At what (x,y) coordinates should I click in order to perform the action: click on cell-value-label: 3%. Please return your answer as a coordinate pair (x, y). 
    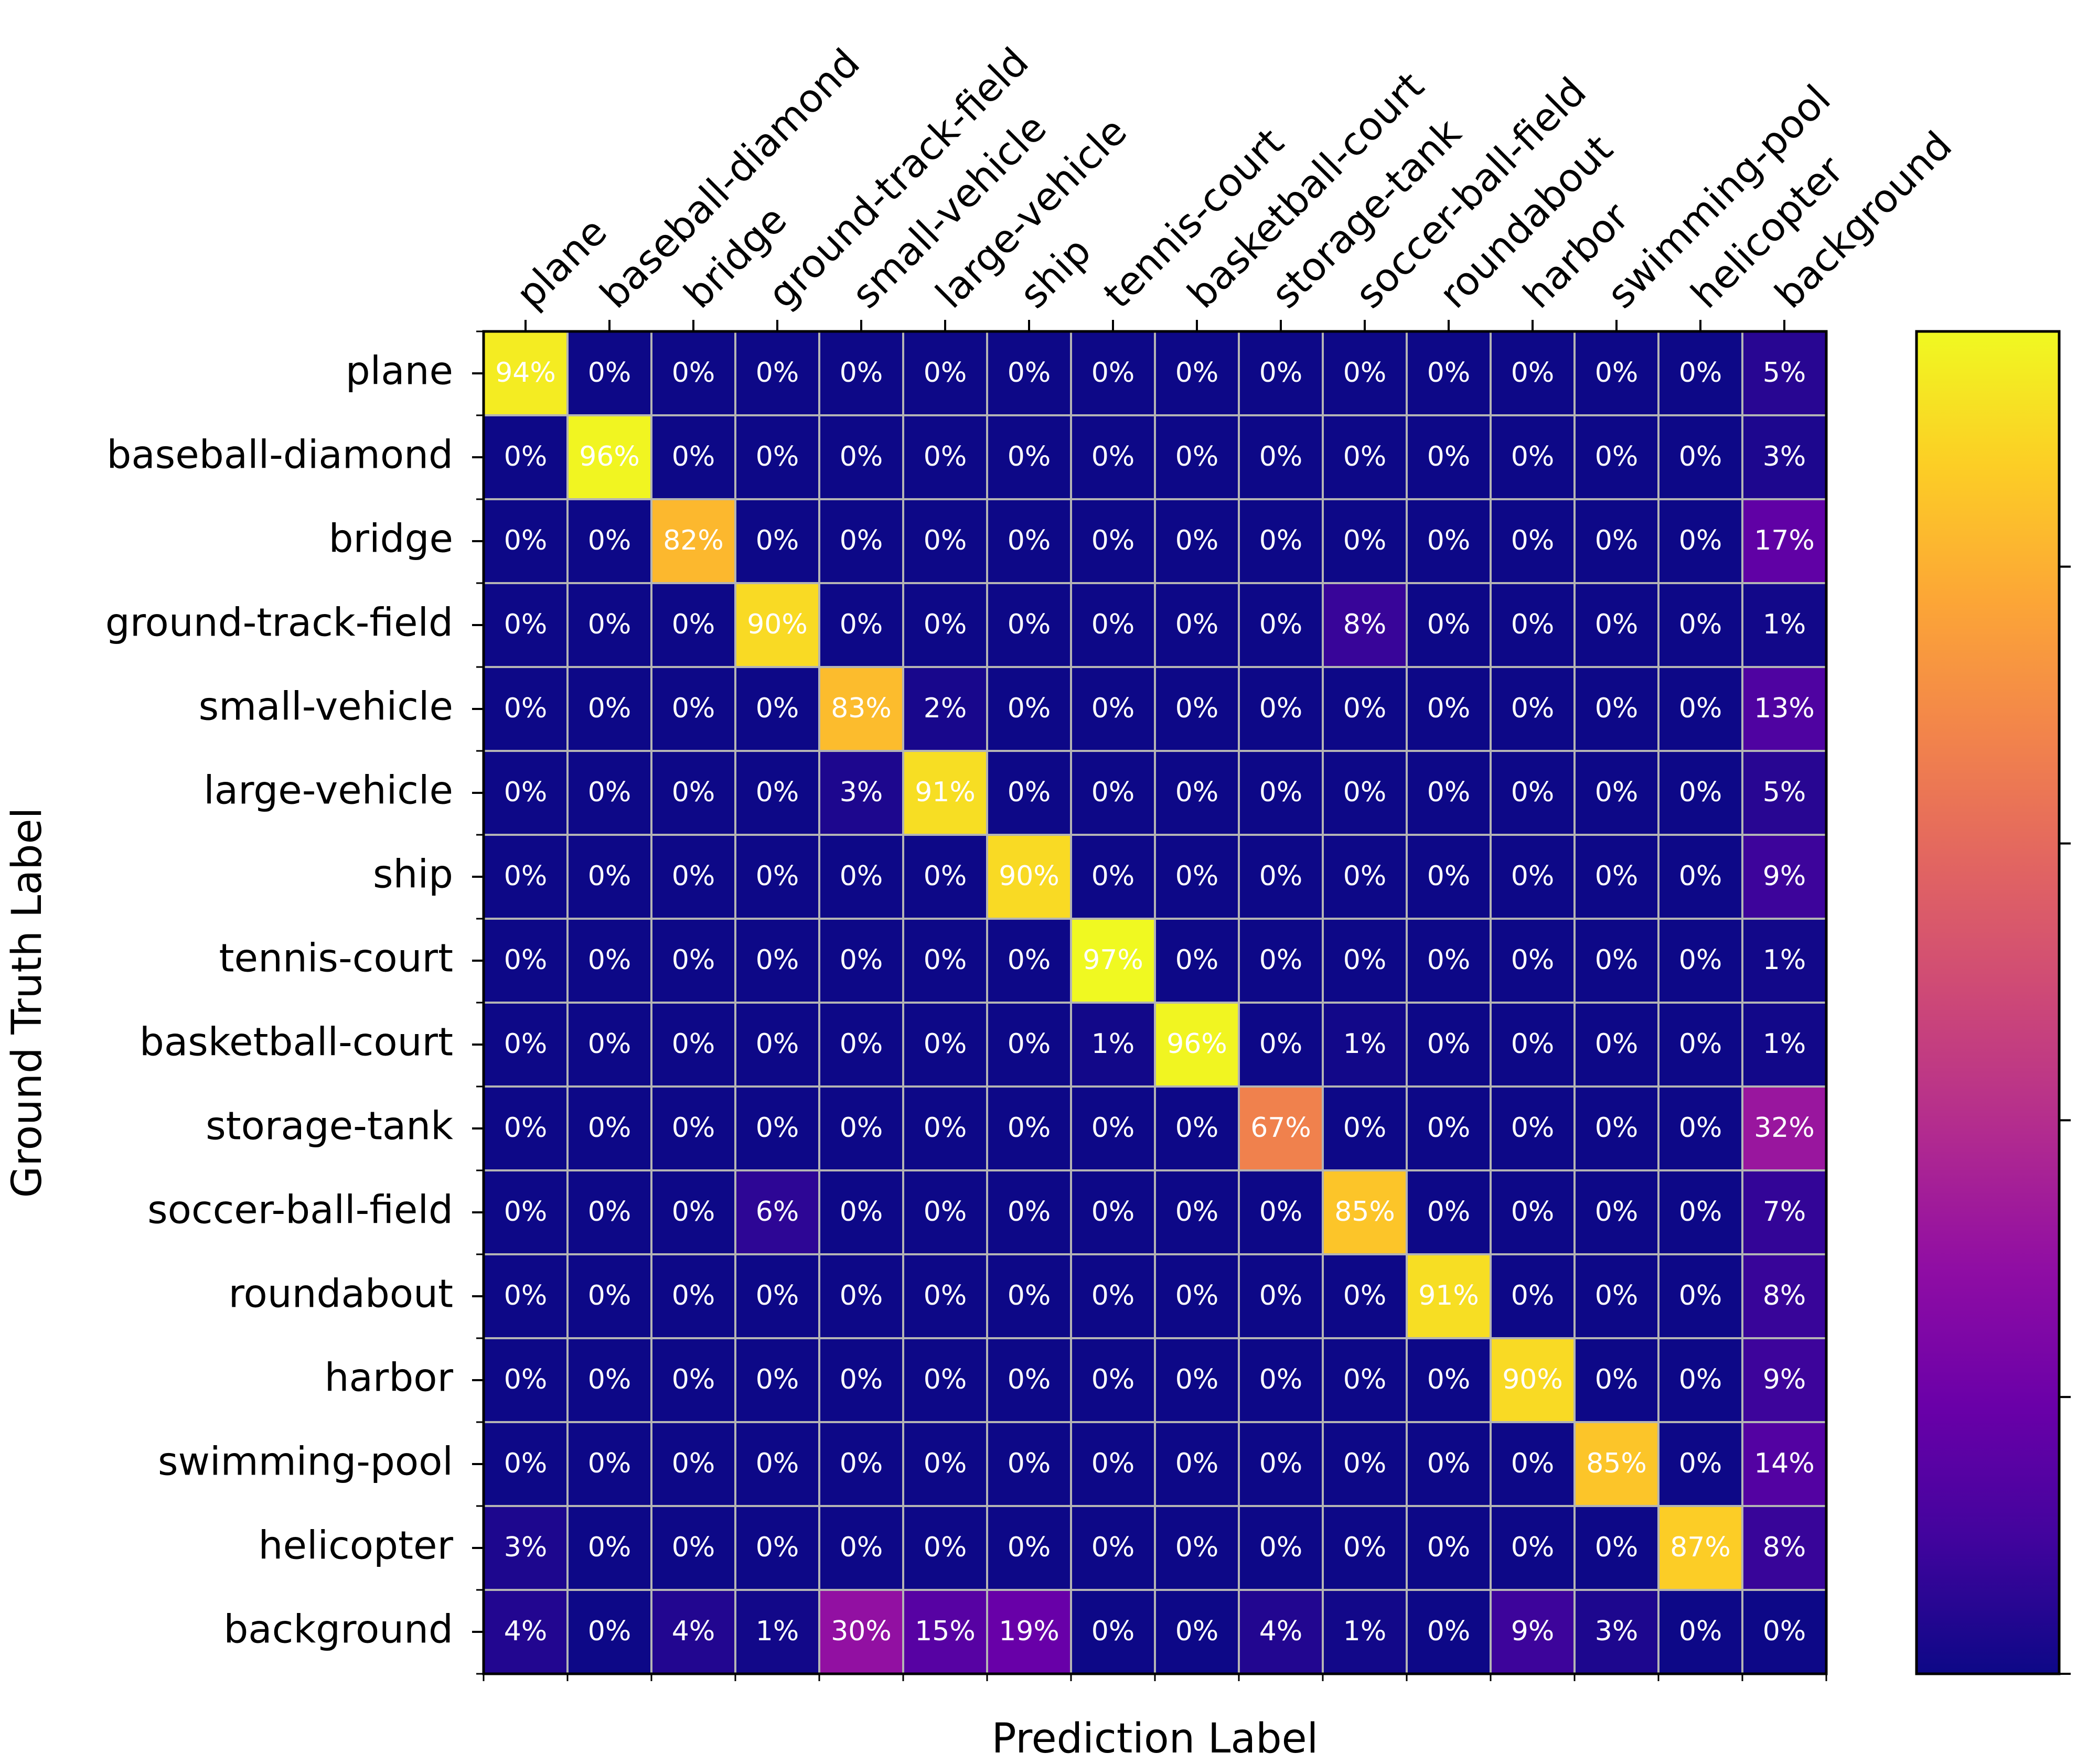
    Looking at the image, I should click on (526, 1547).